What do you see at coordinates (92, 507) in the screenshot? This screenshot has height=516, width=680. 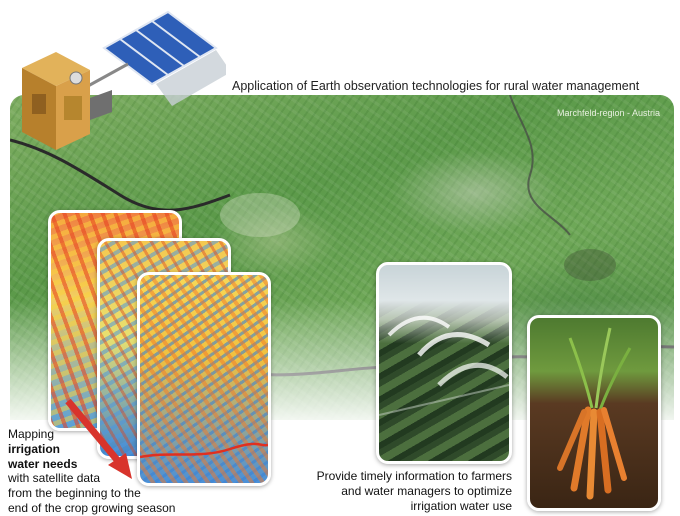 I see `mapping-text-line: end of the crop growing season` at bounding box center [92, 507].